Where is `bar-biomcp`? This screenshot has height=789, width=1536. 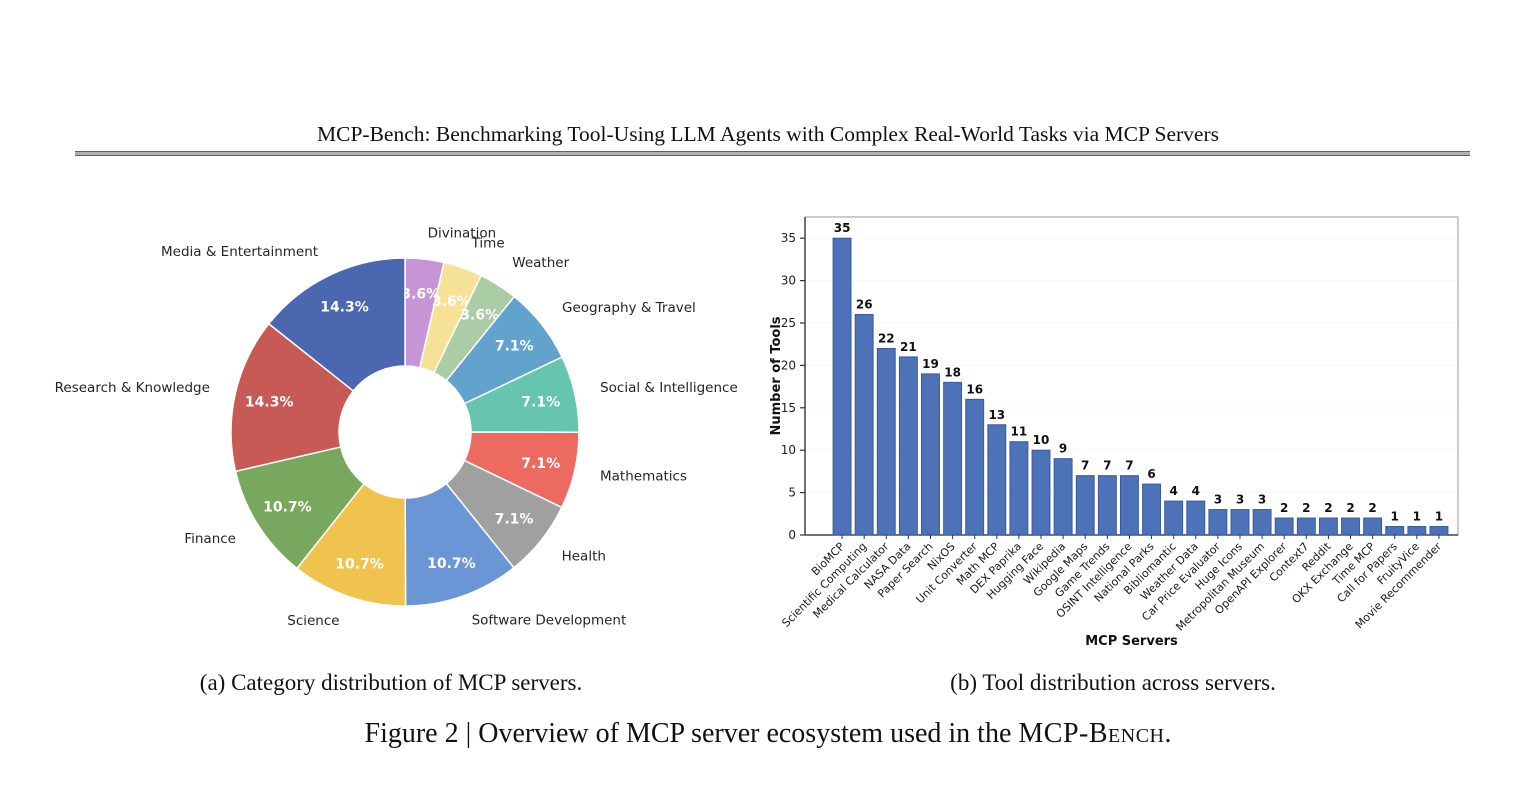 bar-biomcp is located at coordinates (842, 386).